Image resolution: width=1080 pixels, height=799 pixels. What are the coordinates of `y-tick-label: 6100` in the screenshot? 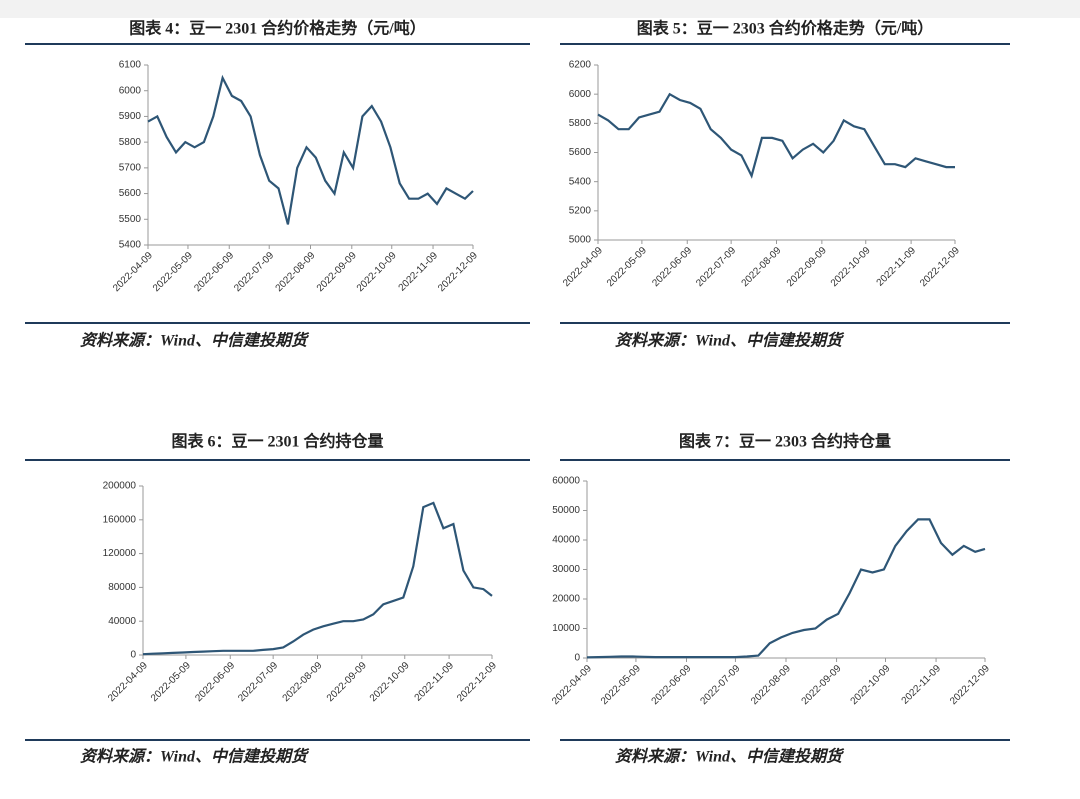 It's located at (130, 65).